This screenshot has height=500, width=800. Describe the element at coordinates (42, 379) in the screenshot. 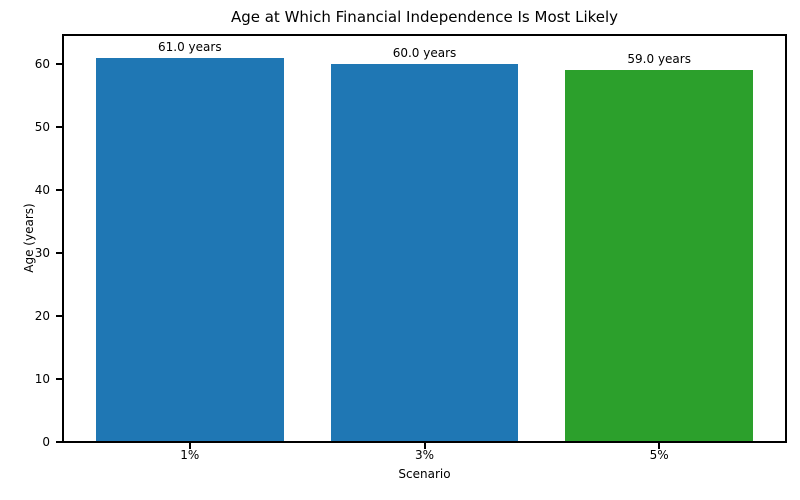

I see `y-tick-label: 10` at that location.